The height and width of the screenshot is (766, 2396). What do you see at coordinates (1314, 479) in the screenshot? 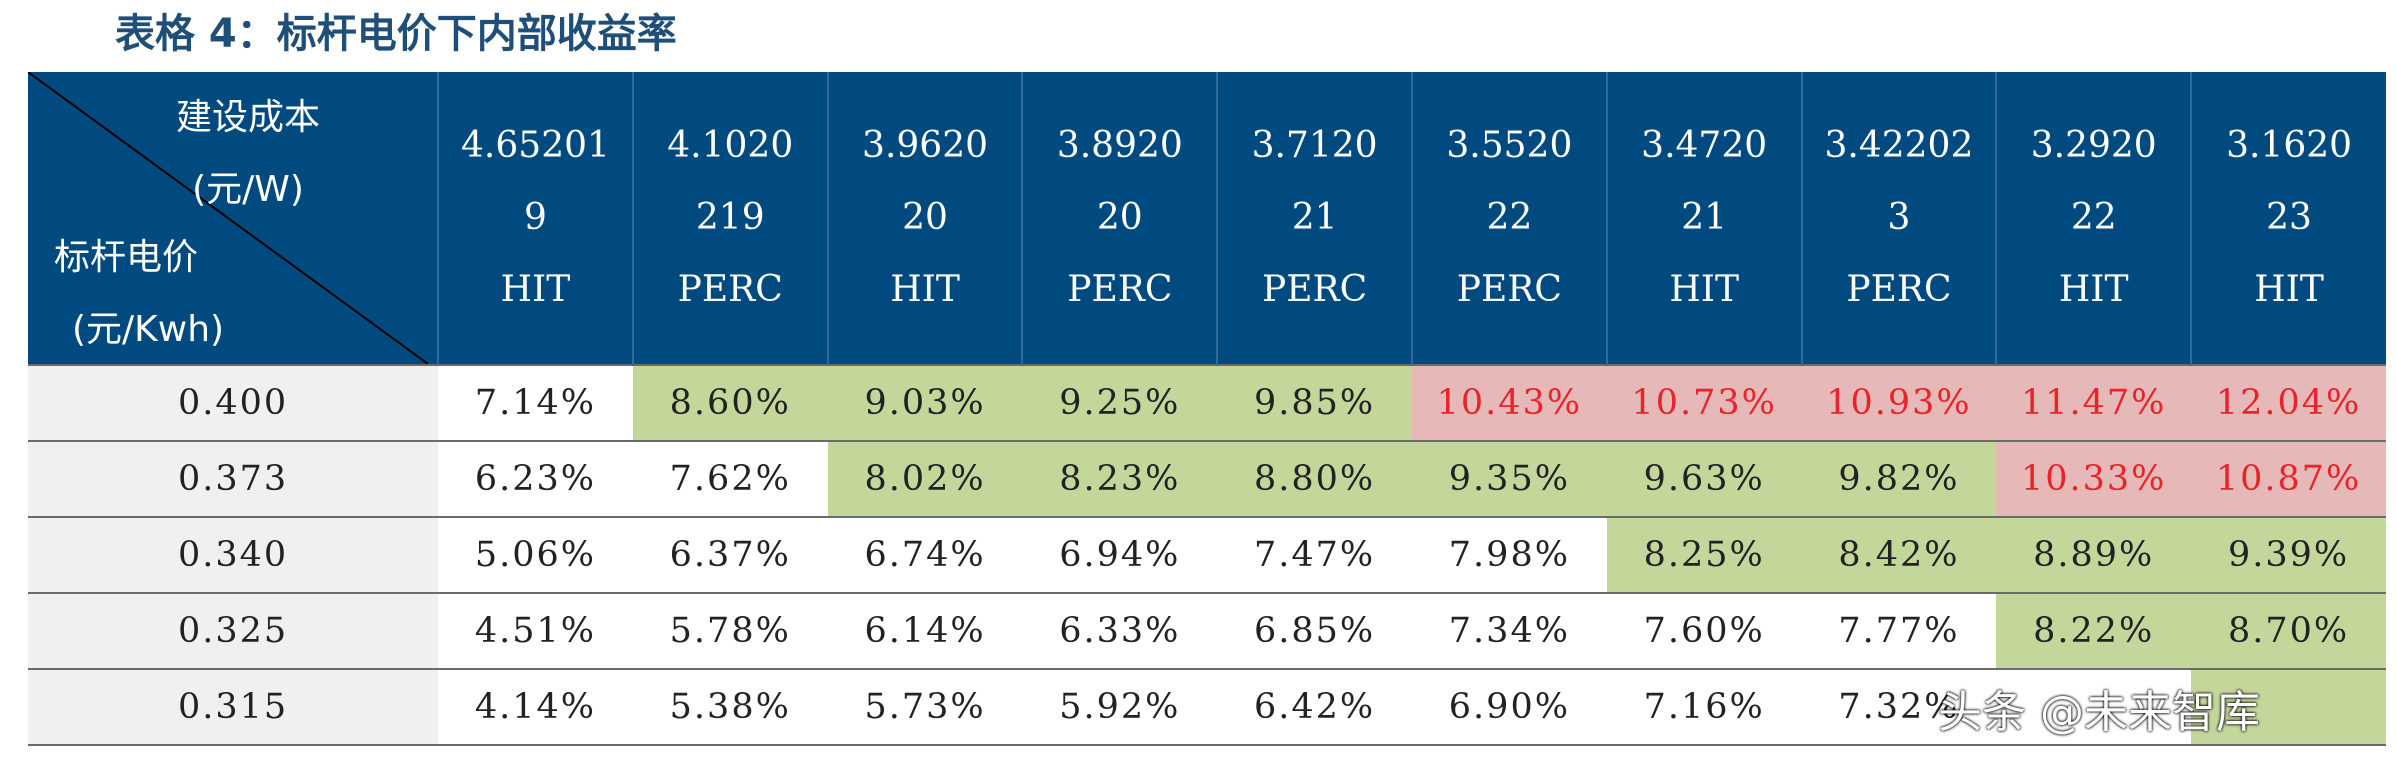
I see `irr-cell: 8.80%` at bounding box center [1314, 479].